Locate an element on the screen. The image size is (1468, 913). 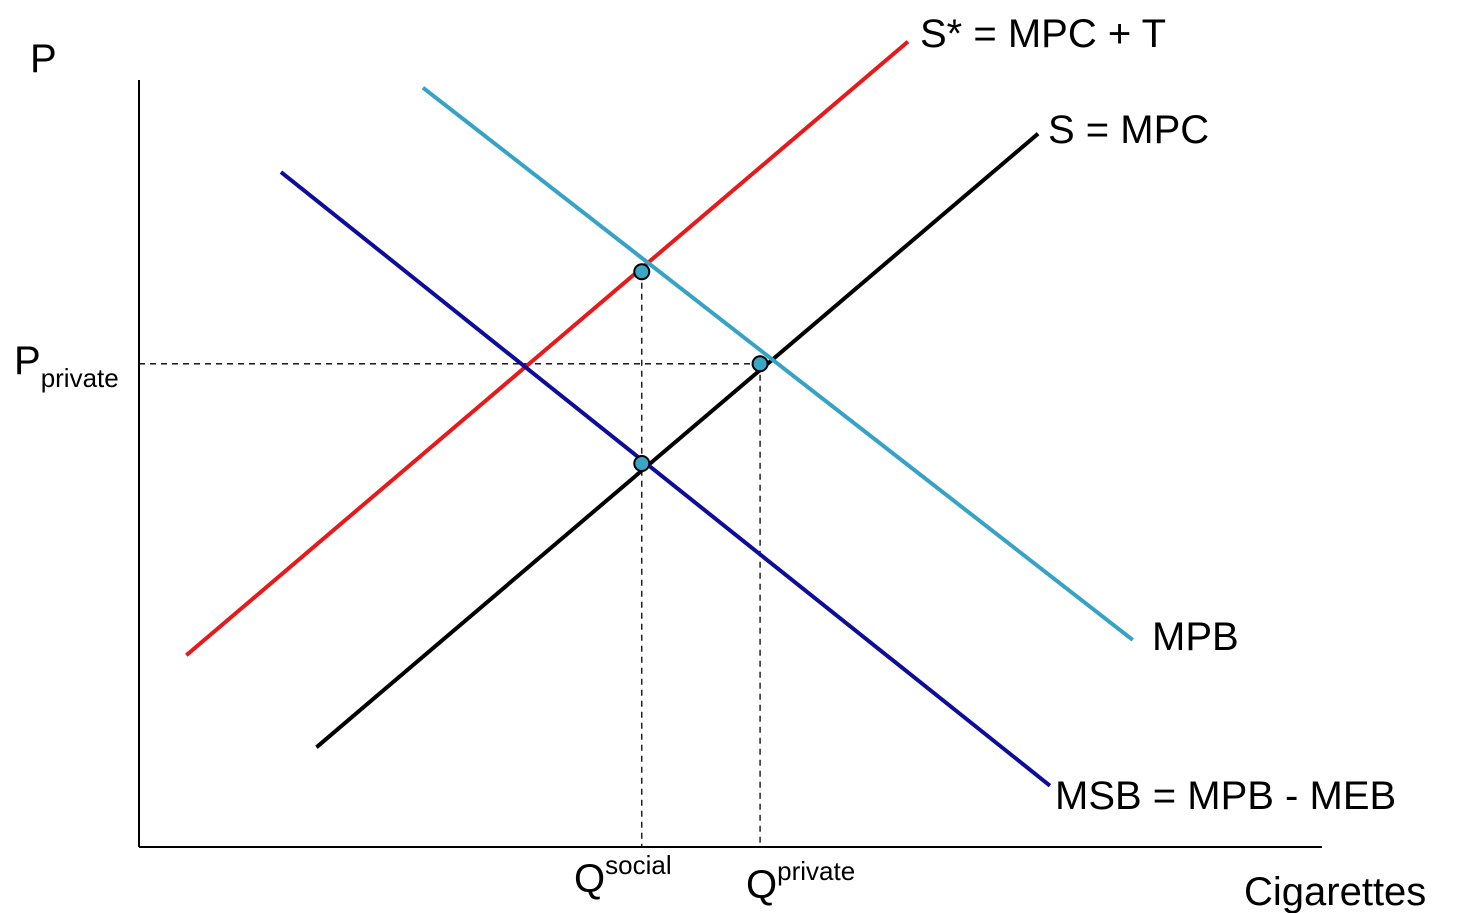
x-axis-label: Cigarettes is located at coordinates (1335, 891).